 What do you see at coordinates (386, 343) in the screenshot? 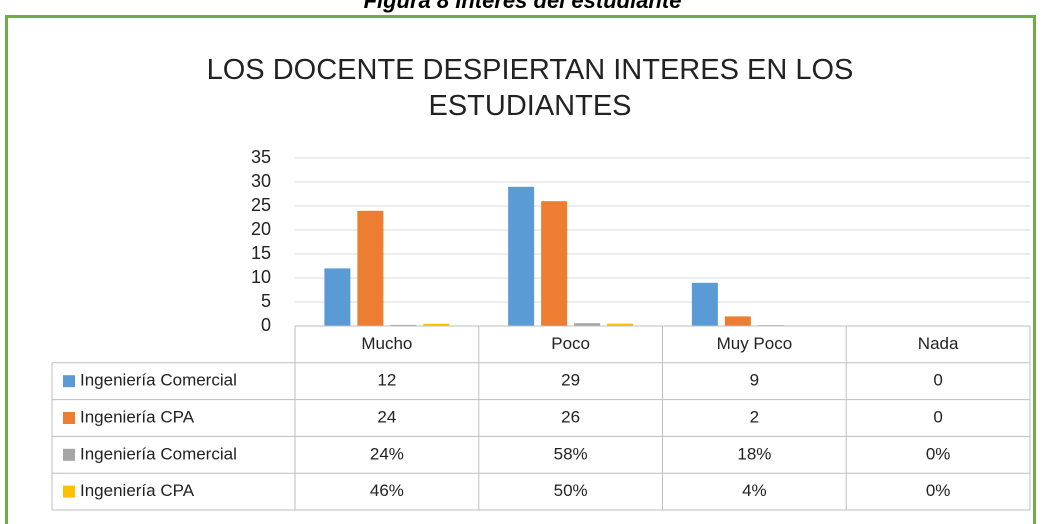
I see `x-tick-label: Mucho` at bounding box center [386, 343].